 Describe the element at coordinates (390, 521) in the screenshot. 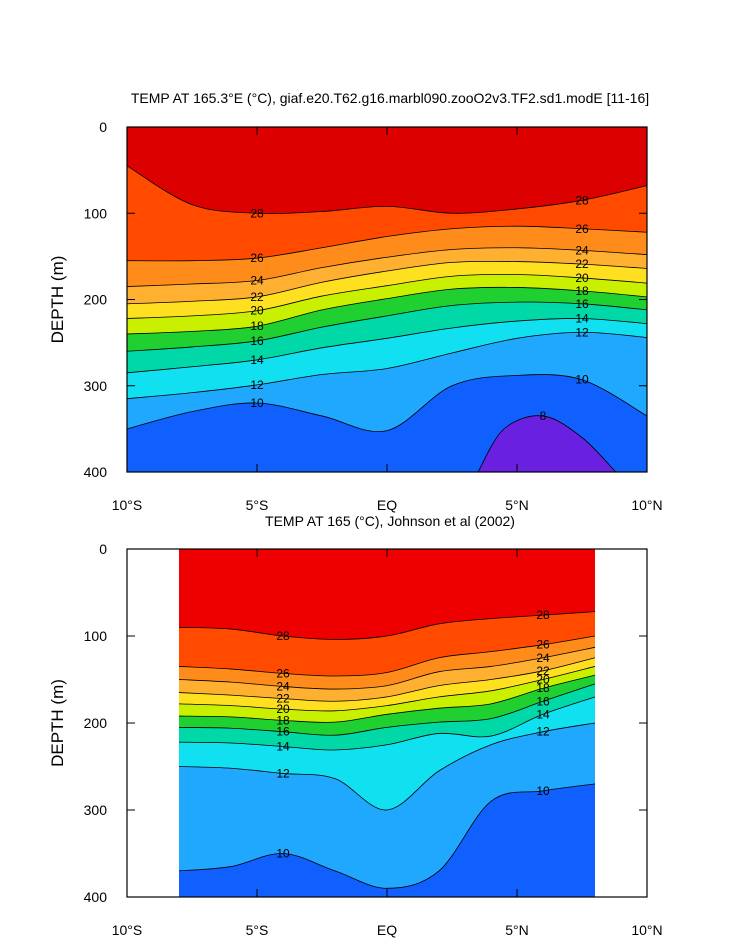

I see `chart-title: TEMP AT 165 (°C), Johnson et al (2002)` at that location.